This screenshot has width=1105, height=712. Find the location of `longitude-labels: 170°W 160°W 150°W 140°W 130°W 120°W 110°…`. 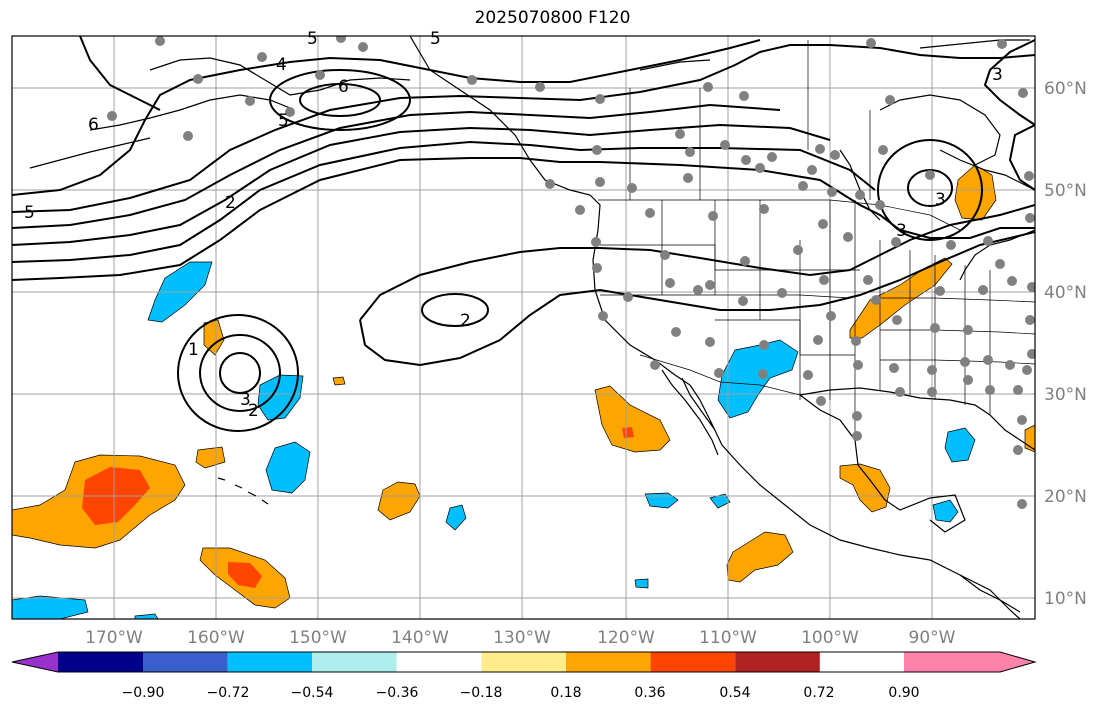

longitude-labels: 170°W 160°W 150°W 140°W 130°W 120°W 110°… is located at coordinates (520, 638).